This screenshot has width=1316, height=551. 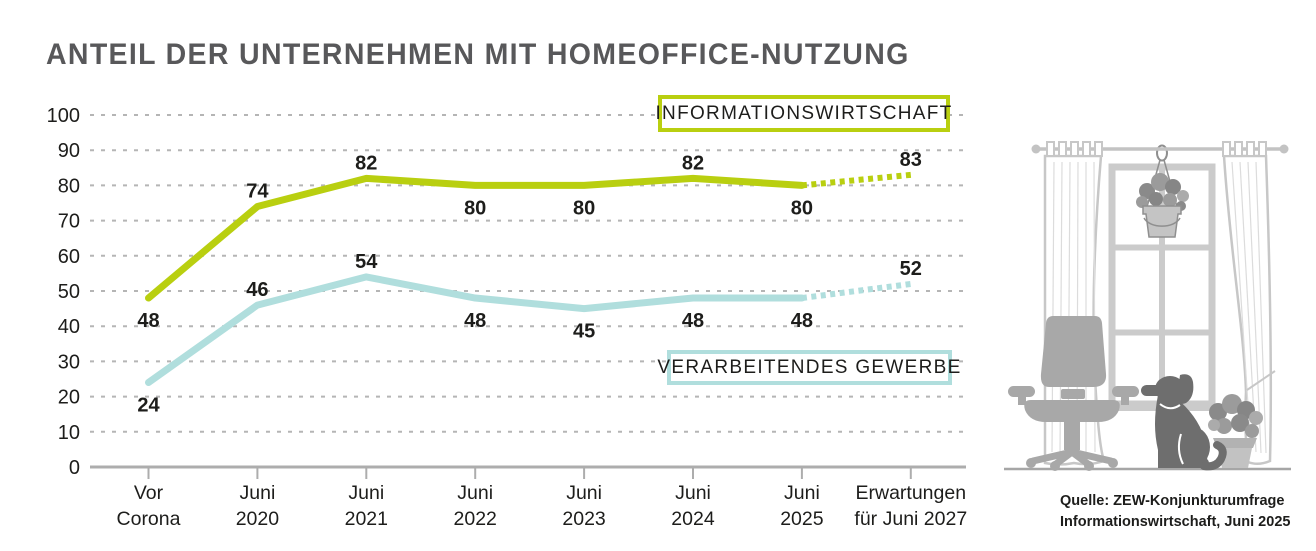 What do you see at coordinates (74, 468) in the screenshot?
I see `y-axis-tick-label: 0` at bounding box center [74, 468].